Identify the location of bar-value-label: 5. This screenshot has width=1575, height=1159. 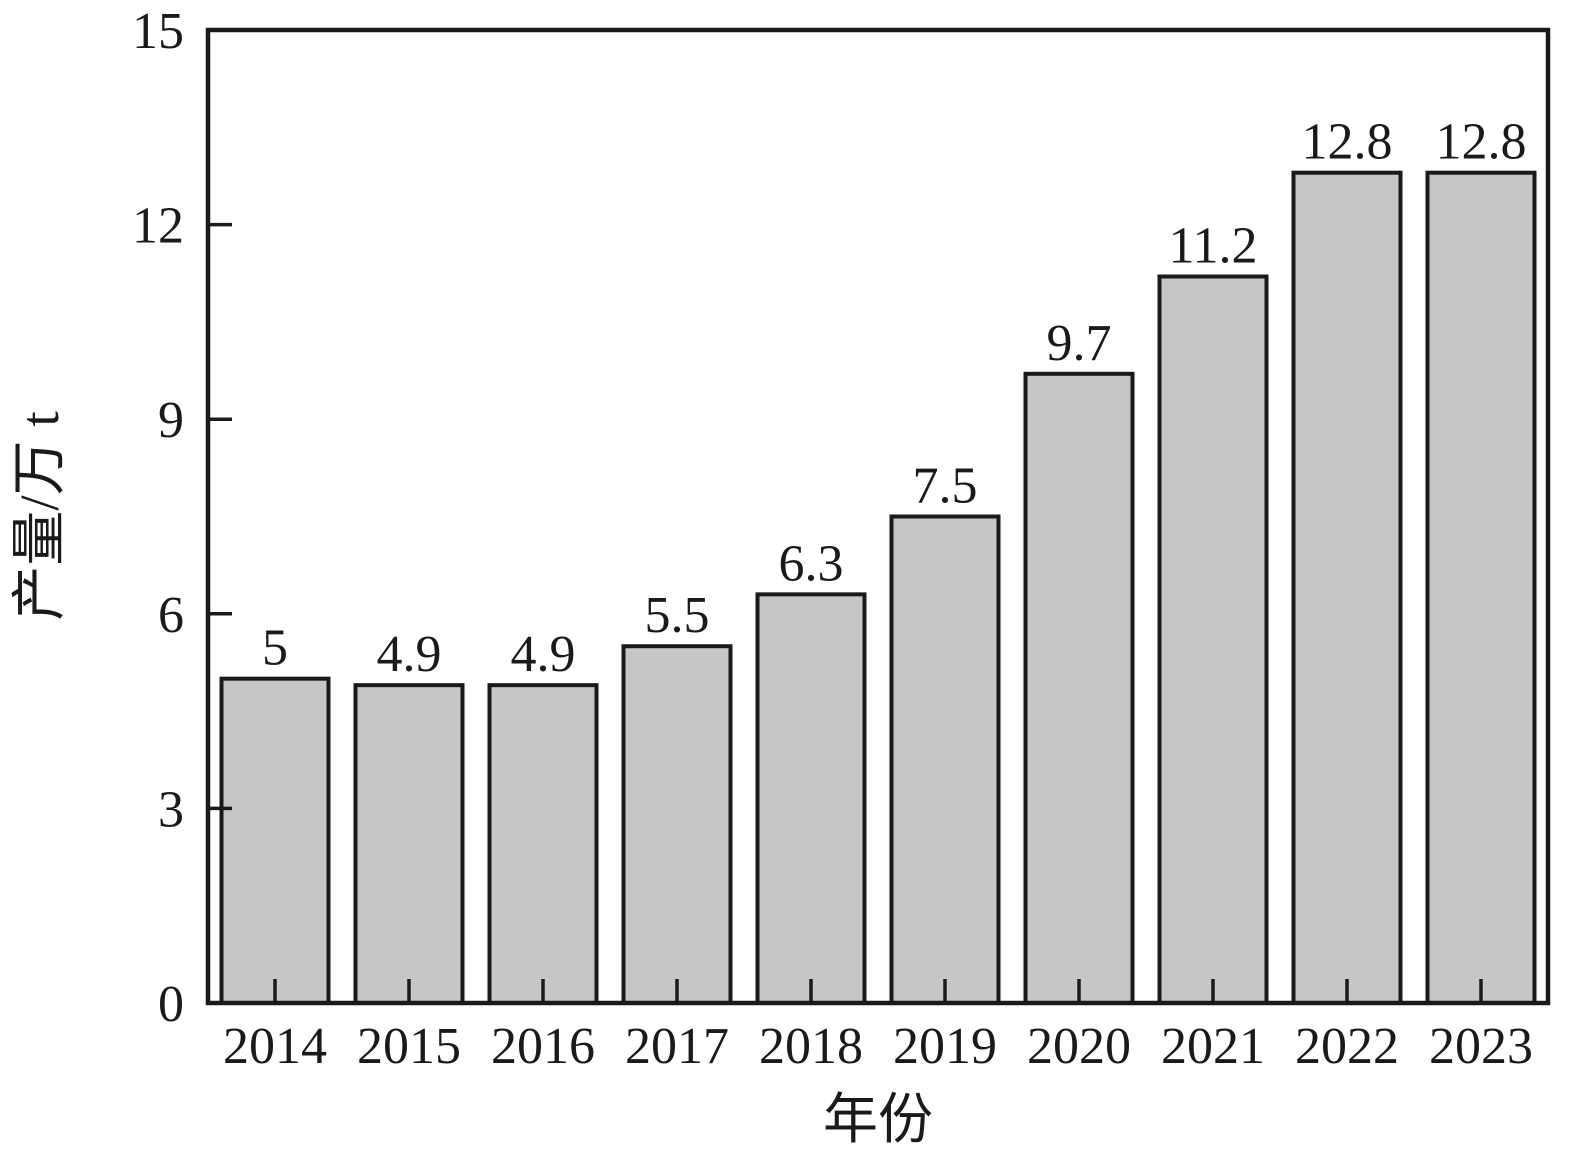
(275, 648).